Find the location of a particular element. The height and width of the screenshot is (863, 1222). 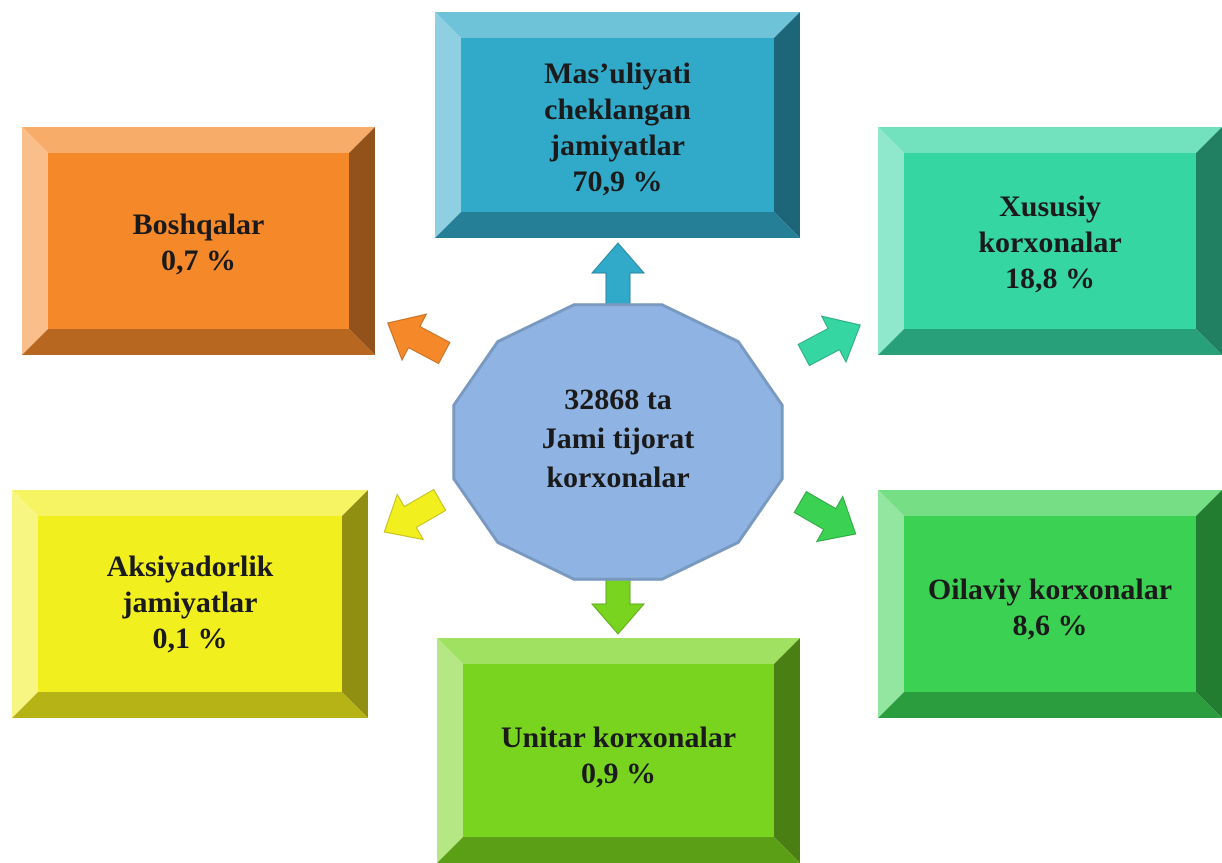

center-label: 32868 ta is located at coordinates (618, 399).